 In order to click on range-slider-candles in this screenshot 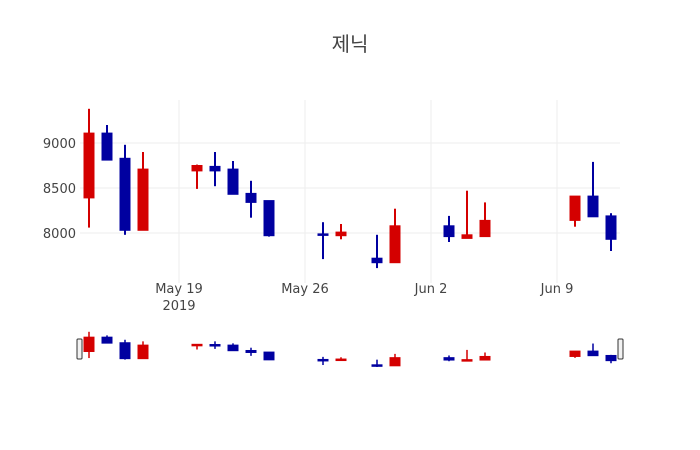, I will do `click(350, 349)`.